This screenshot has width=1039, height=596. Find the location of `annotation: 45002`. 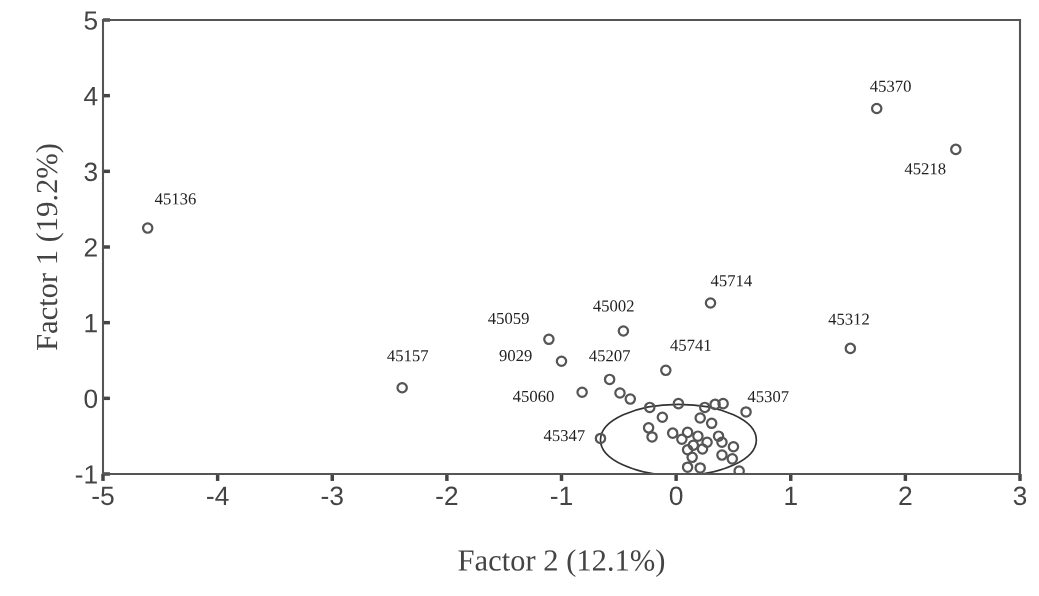

annotation: 45002 is located at coordinates (613, 306).